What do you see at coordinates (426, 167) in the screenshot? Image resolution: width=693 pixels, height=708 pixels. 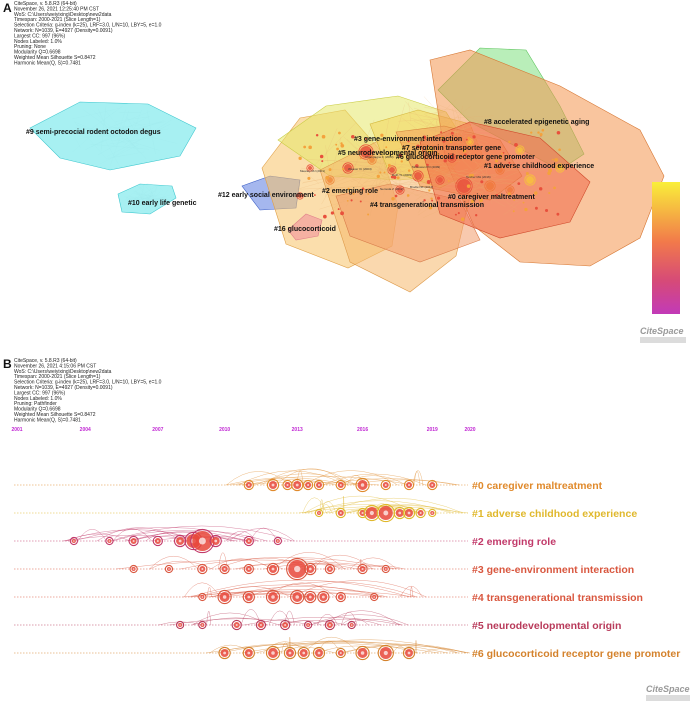 I see `node-label: McGowan PO (2009)` at bounding box center [426, 167].